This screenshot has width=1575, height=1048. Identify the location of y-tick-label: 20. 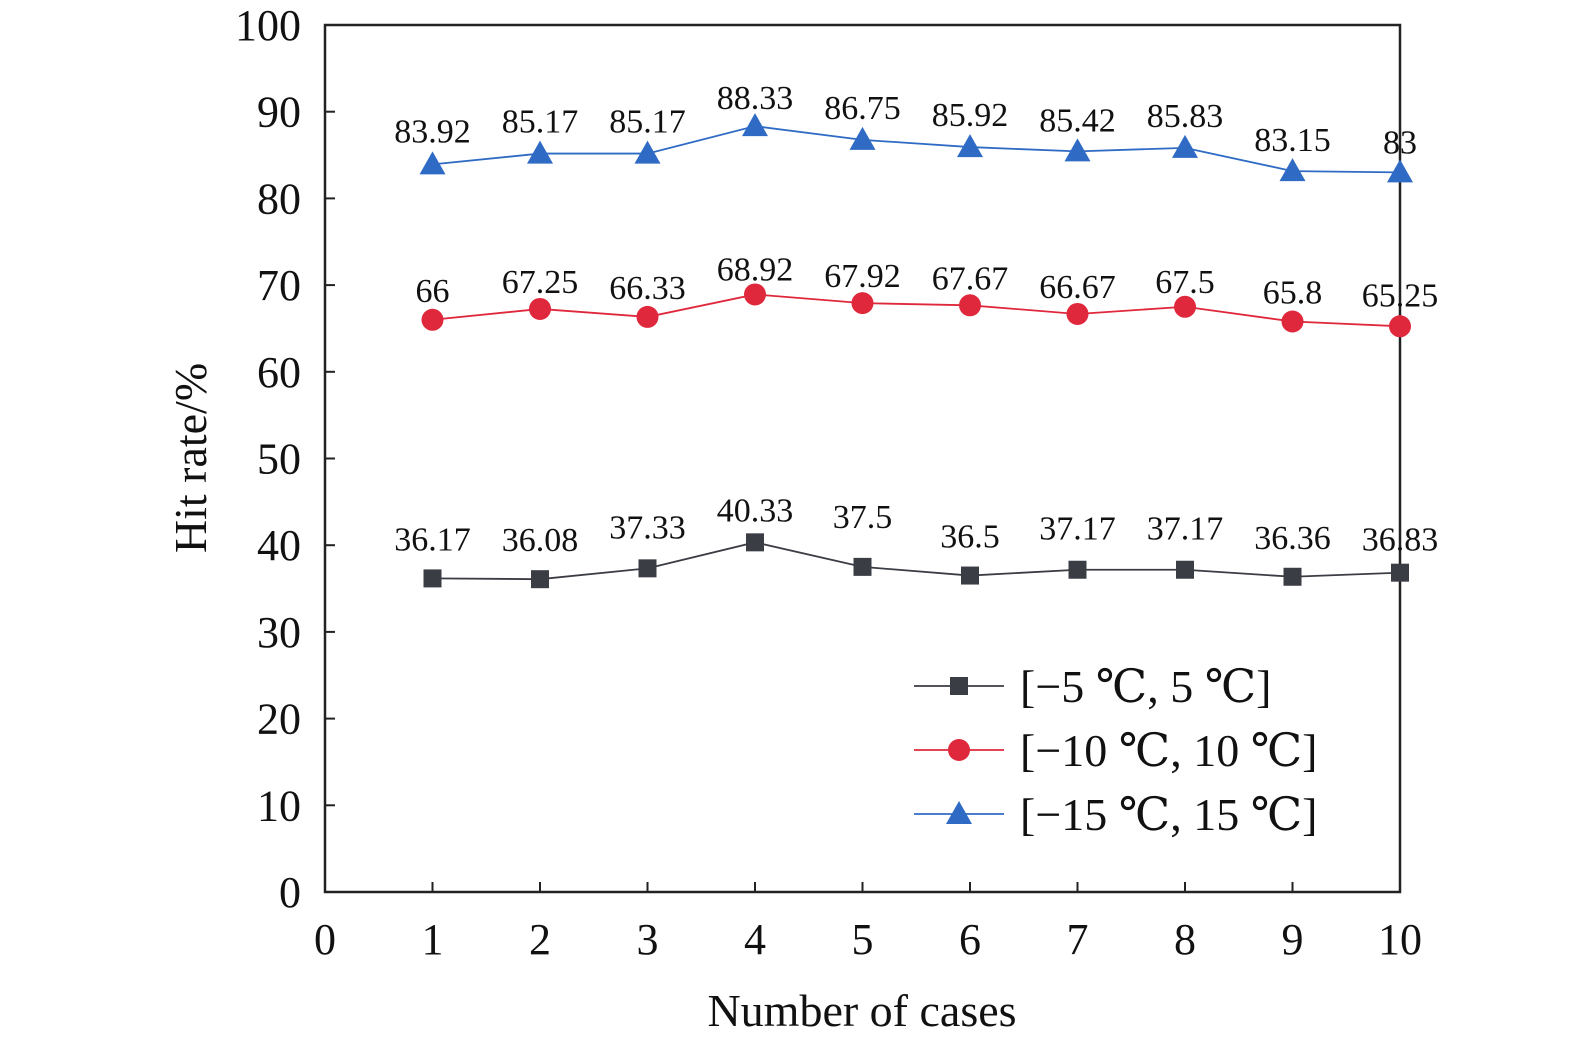
(279, 719).